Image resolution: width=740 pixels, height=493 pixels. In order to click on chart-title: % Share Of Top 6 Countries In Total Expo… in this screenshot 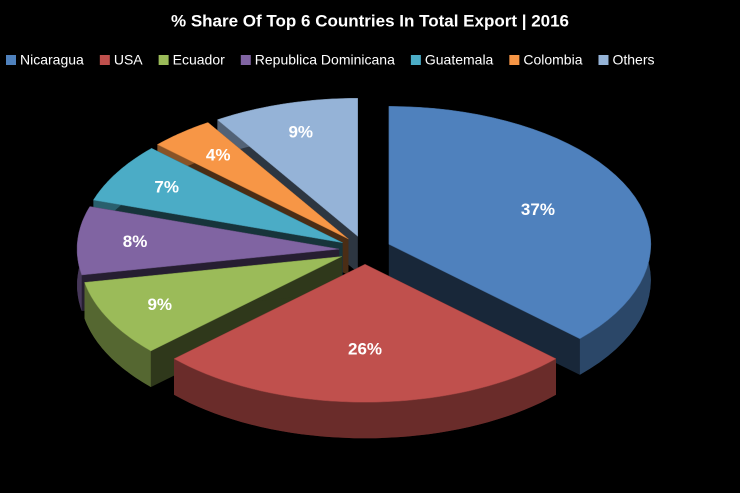, I will do `click(370, 20)`.